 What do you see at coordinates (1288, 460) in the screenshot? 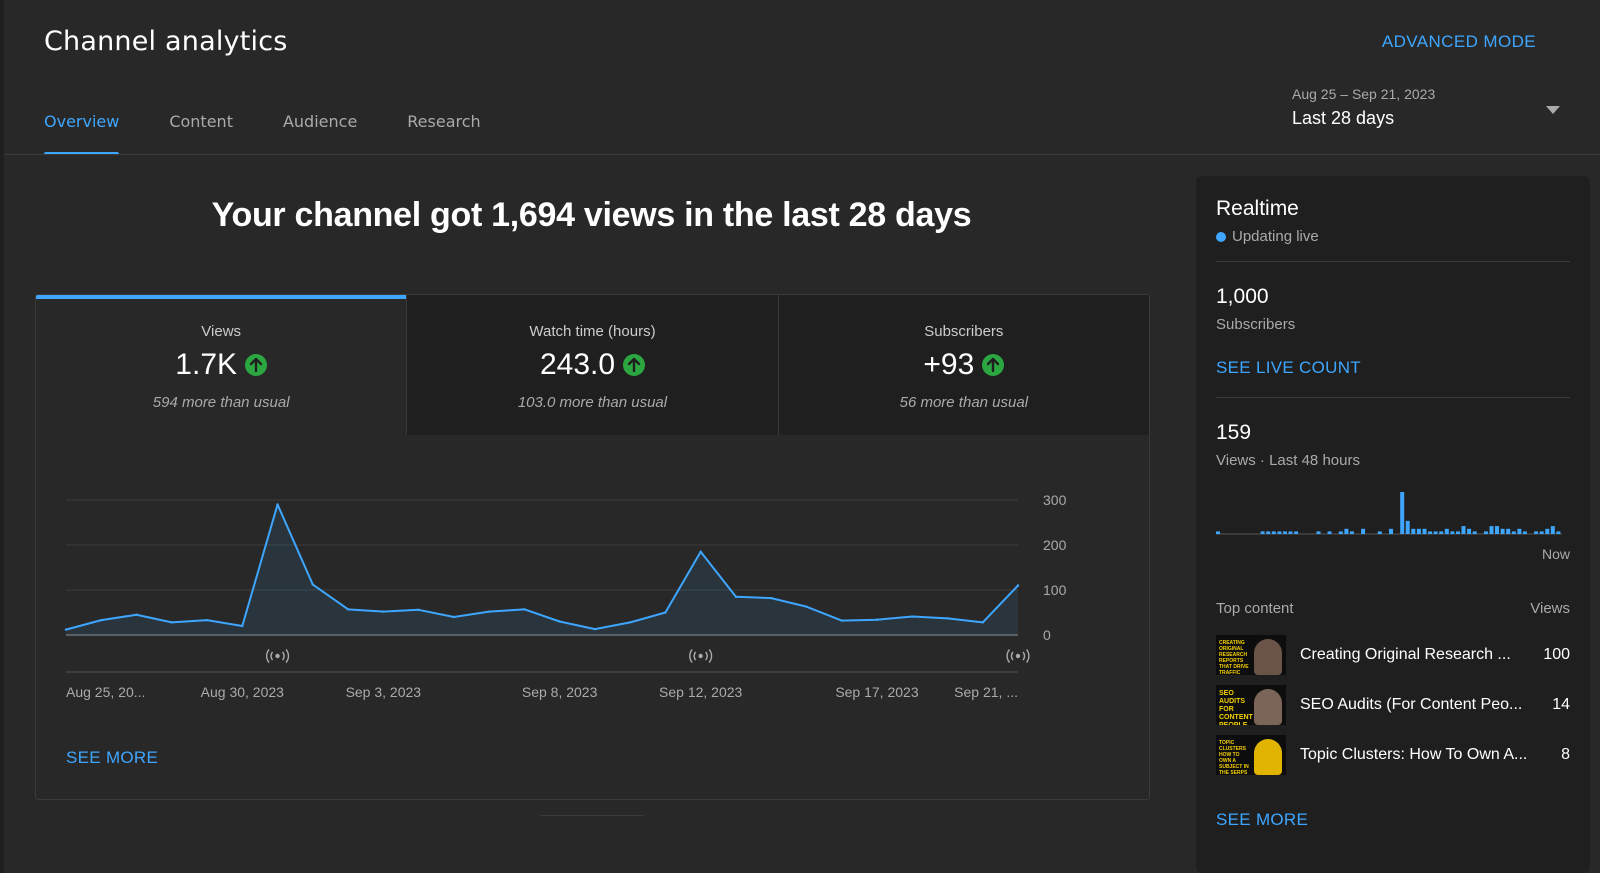
I see `realtime-views-label: Views · Last 48 hours` at bounding box center [1288, 460].